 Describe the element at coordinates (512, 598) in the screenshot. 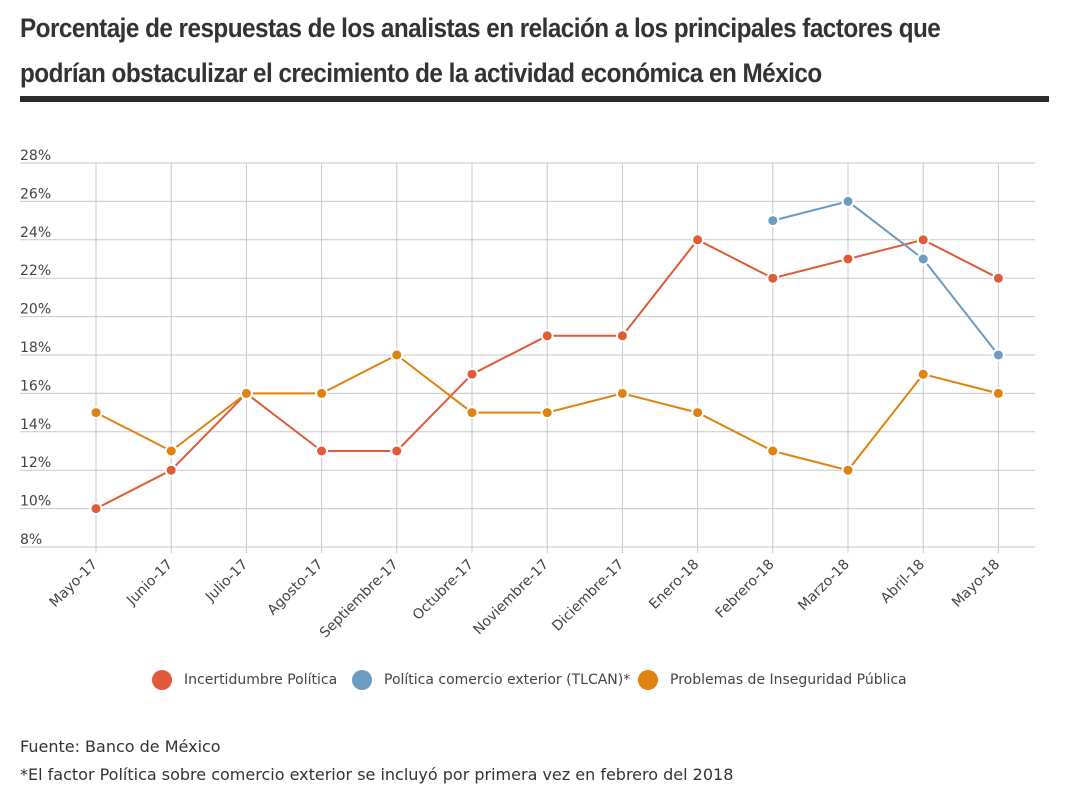

I see `x-tick-label: Noviembre-17` at that location.